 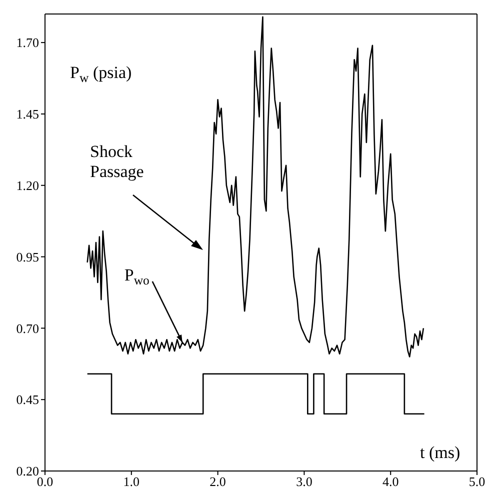 What do you see at coordinates (27, 471) in the screenshot?
I see `y-tick-label: 0.20` at bounding box center [27, 471].